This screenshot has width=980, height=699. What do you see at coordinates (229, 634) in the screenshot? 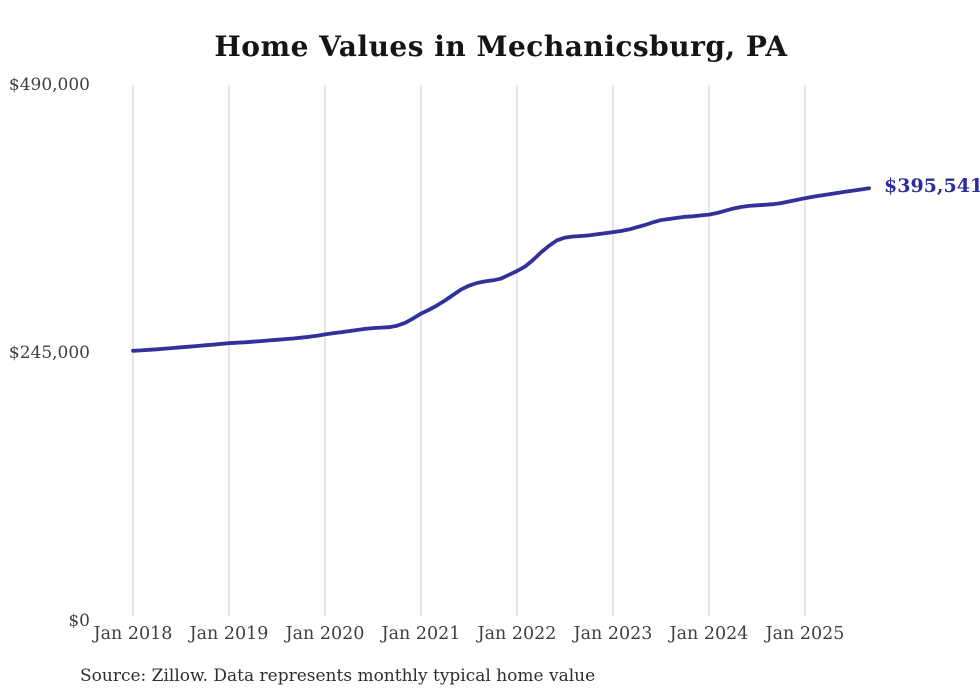
I see `x-tick-label: Jan 2019` at bounding box center [229, 634].